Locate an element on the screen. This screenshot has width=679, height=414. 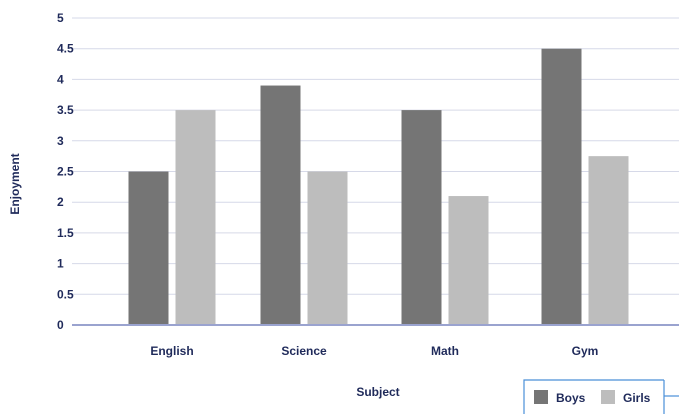
y-tick-label: 3.5 is located at coordinates (65, 110).